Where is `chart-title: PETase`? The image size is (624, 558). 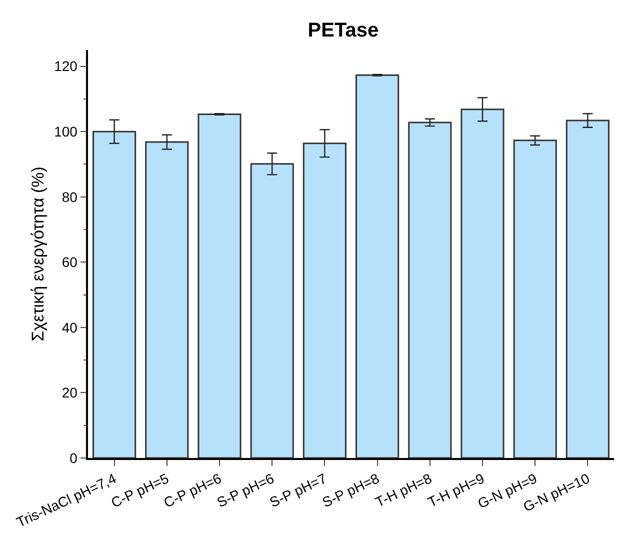
chart-title: PETase is located at coordinates (343, 30).